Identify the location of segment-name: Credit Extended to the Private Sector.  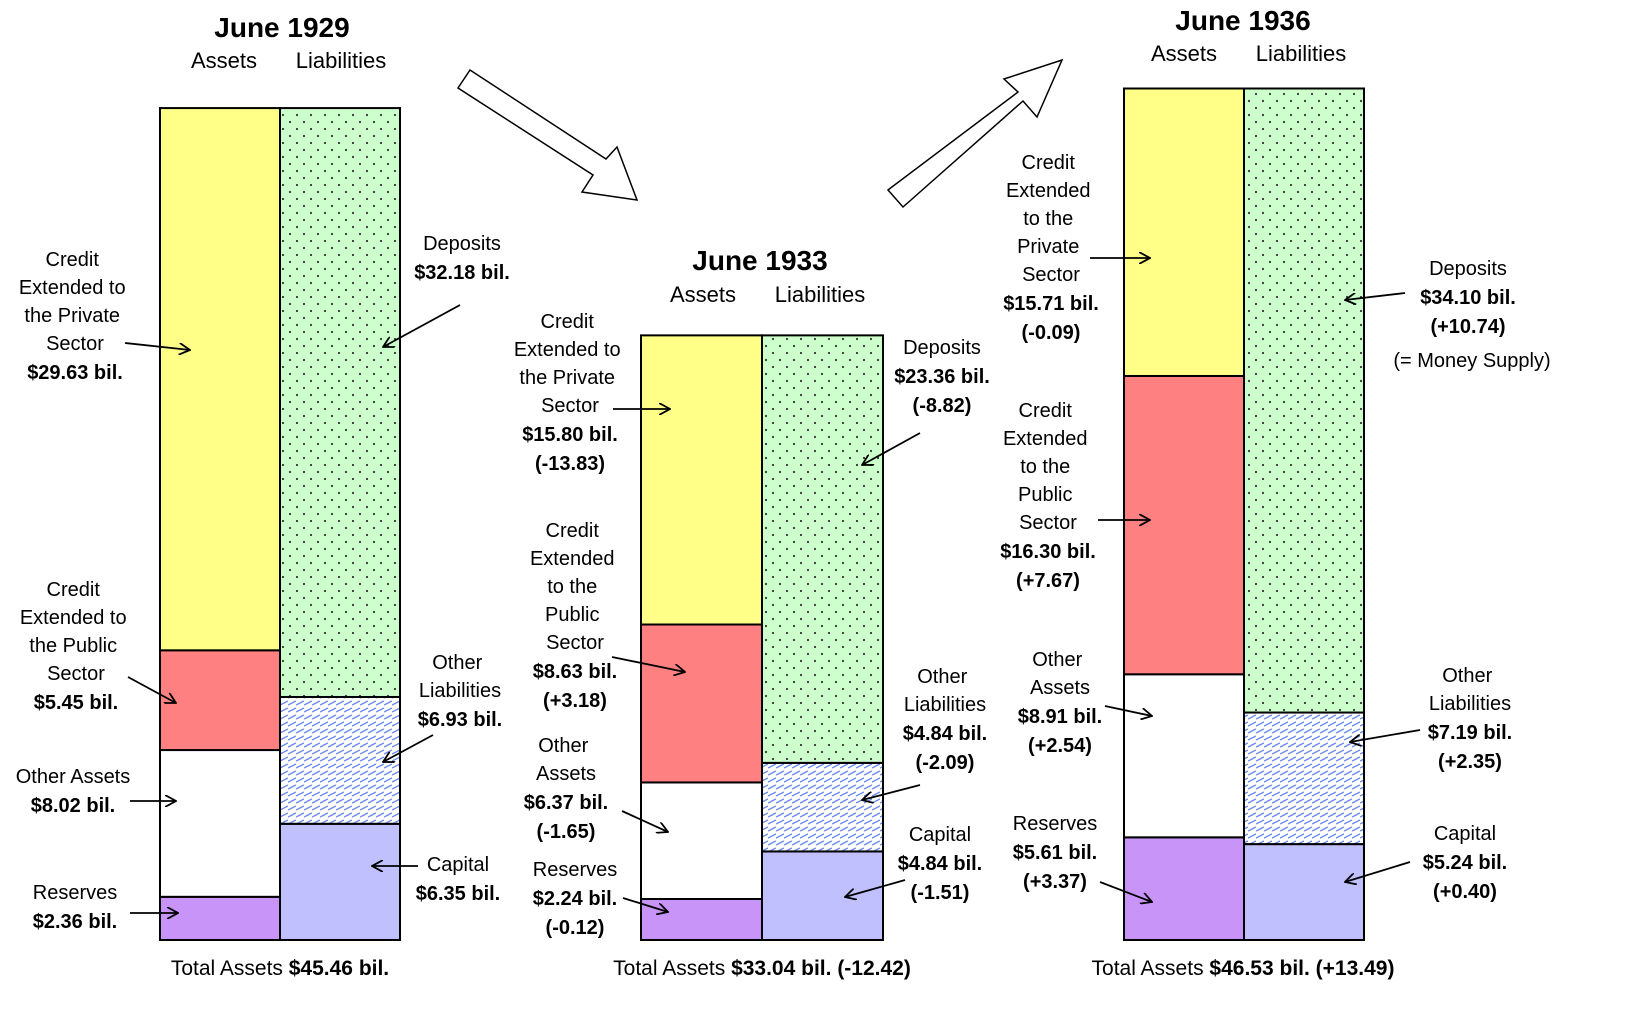
(75, 302).